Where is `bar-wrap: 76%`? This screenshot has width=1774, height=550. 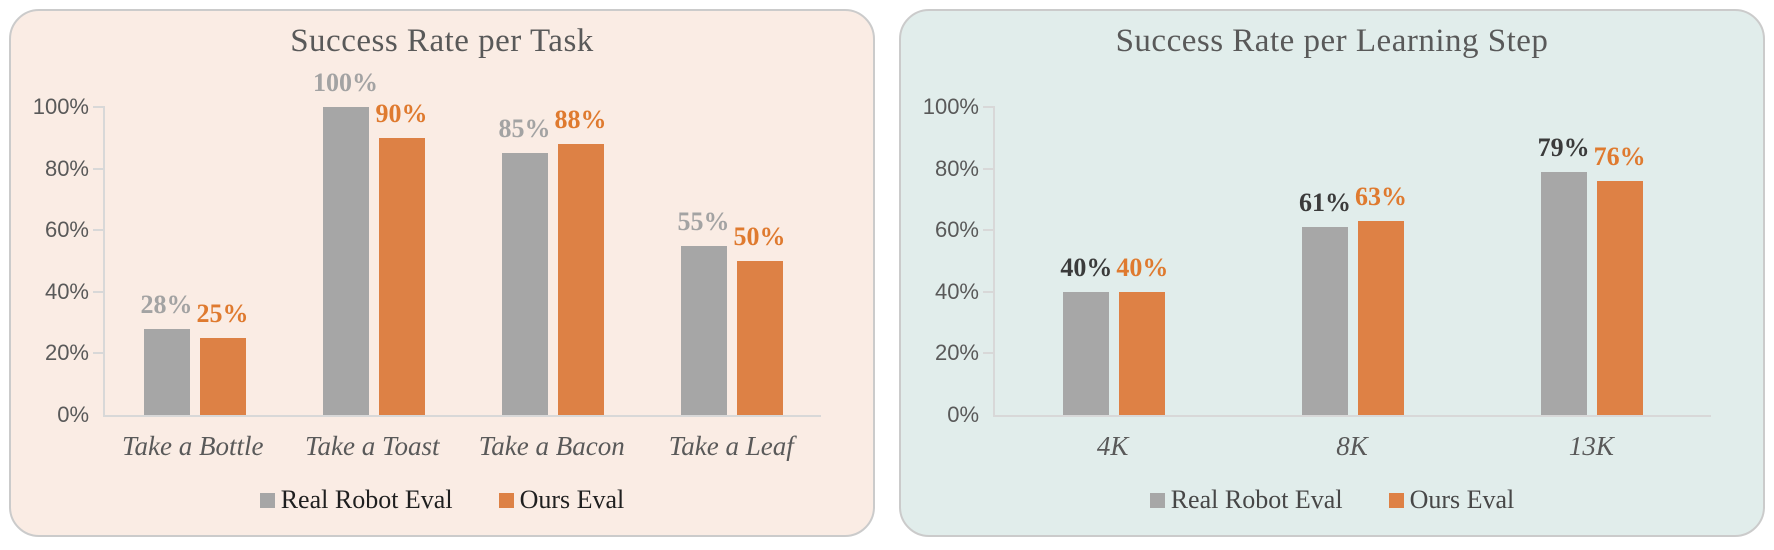 bar-wrap: 76% is located at coordinates (1619, 278).